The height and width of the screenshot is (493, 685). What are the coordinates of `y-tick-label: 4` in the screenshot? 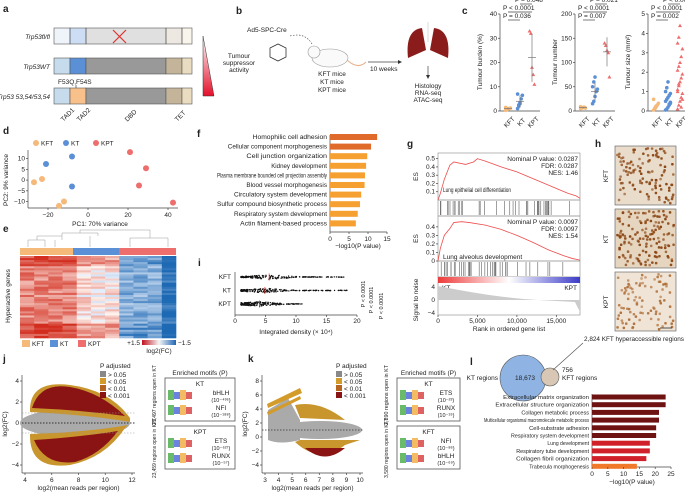 It's located at (643, 33).